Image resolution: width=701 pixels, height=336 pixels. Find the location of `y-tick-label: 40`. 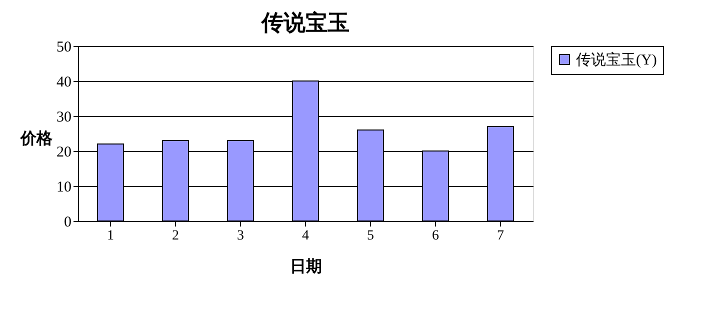

y-tick-label: 40 is located at coordinates (64, 82).